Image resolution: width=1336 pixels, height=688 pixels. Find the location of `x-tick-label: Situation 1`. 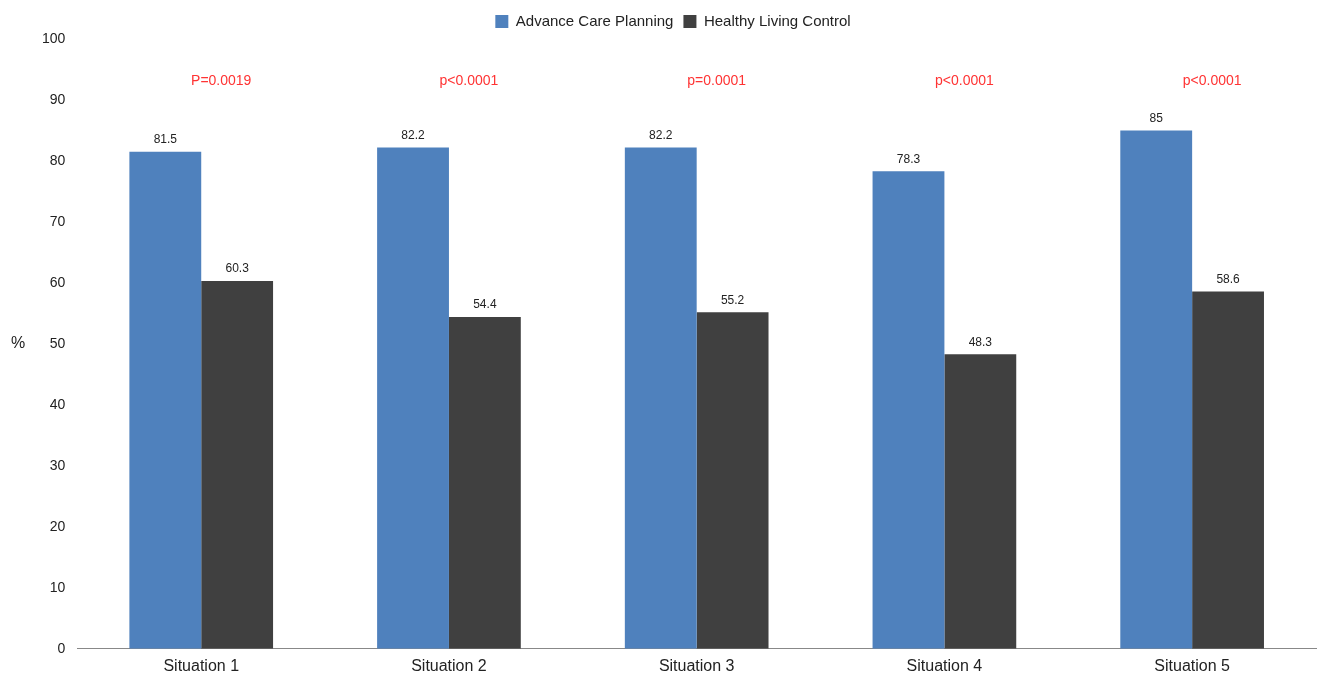

x-tick-label: Situation 1 is located at coordinates (201, 665).